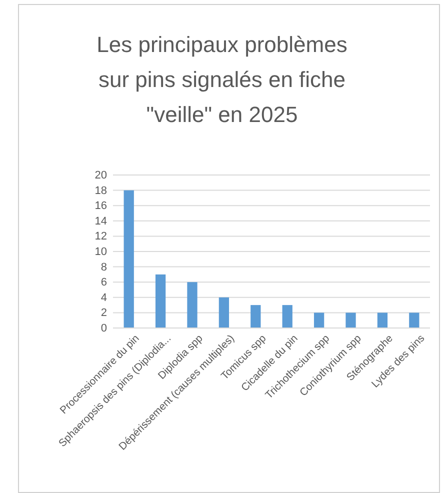  Describe the element at coordinates (103, 267) in the screenshot. I see `y-tick-label: 8` at that location.